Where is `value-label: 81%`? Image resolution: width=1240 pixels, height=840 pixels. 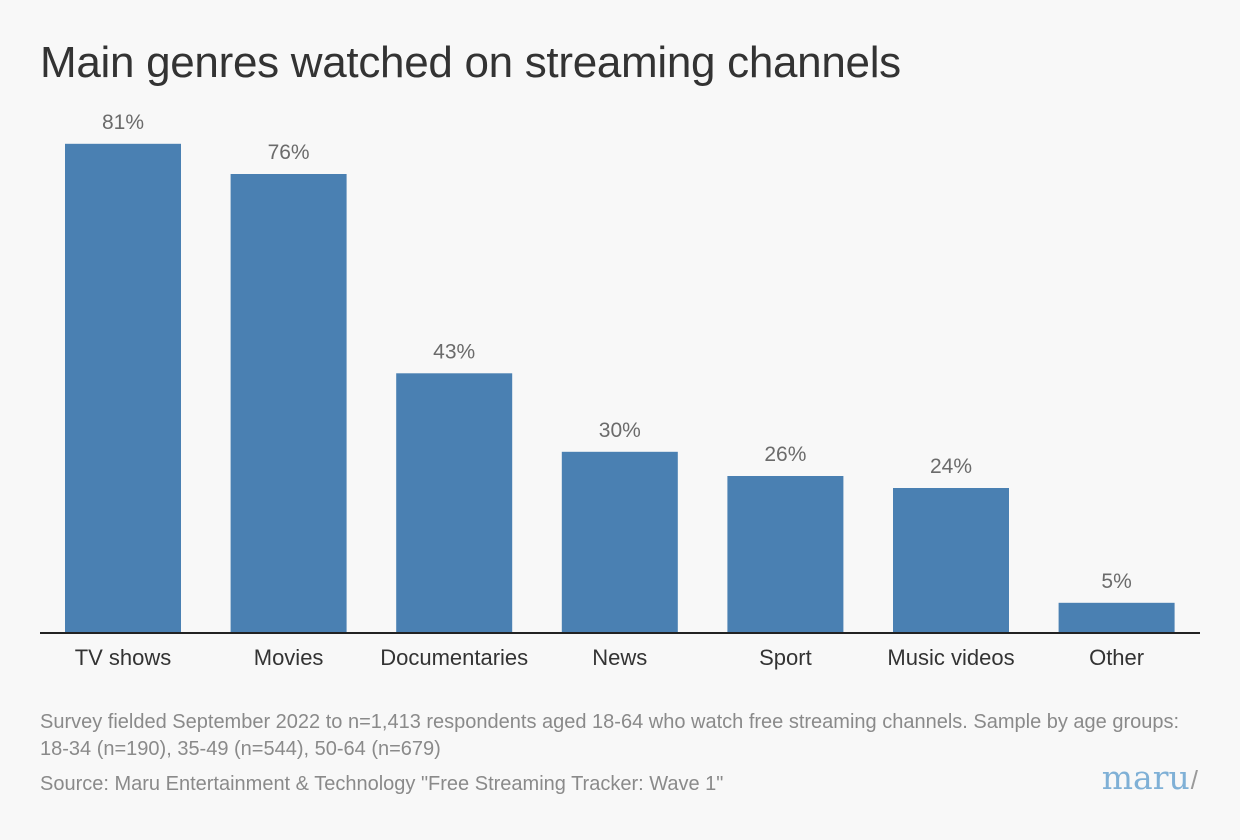 value-label: 81% is located at coordinates (123, 122).